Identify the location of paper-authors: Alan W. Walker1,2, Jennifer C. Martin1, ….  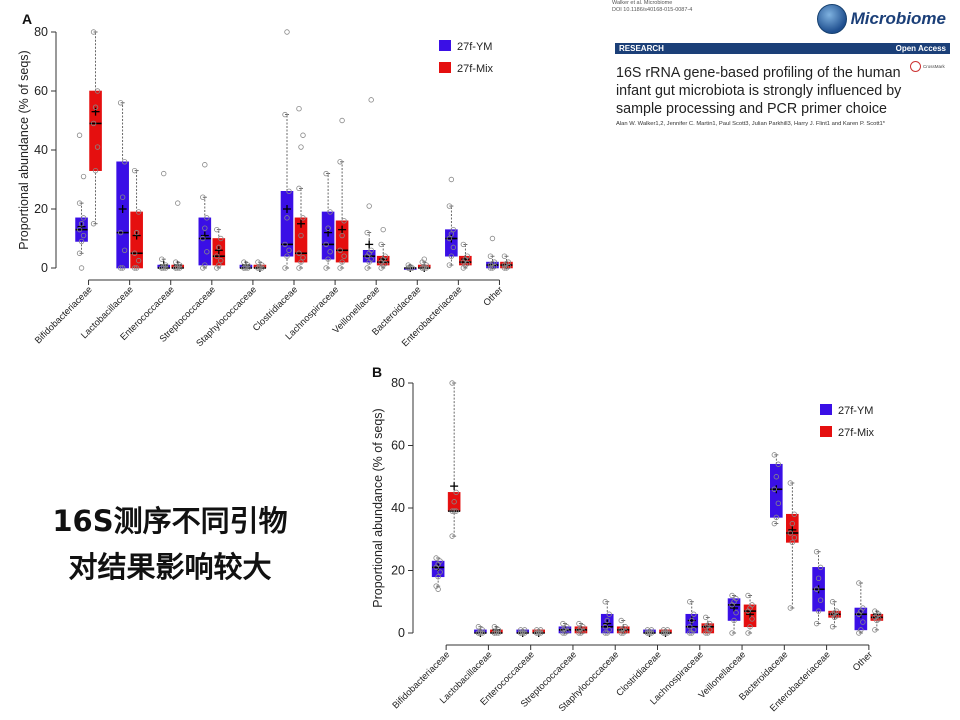
(751, 124).